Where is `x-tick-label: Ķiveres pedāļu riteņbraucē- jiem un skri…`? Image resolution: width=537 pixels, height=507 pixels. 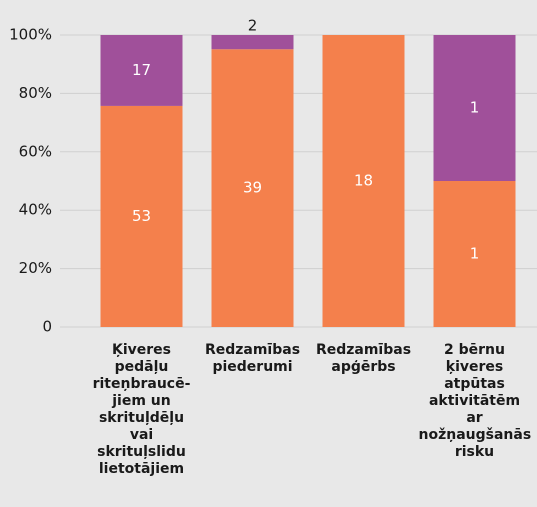
x-tick-label: Ķiveres pedāļu riteņbraucē- jiem un skri… is located at coordinates (141, 409).